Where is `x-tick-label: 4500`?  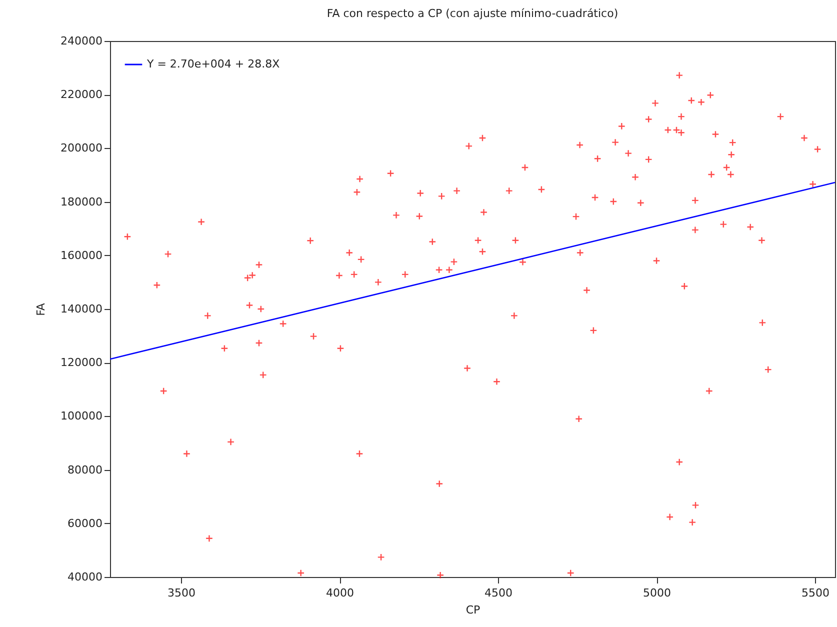 x-tick-label: 4500 is located at coordinates (498, 593).